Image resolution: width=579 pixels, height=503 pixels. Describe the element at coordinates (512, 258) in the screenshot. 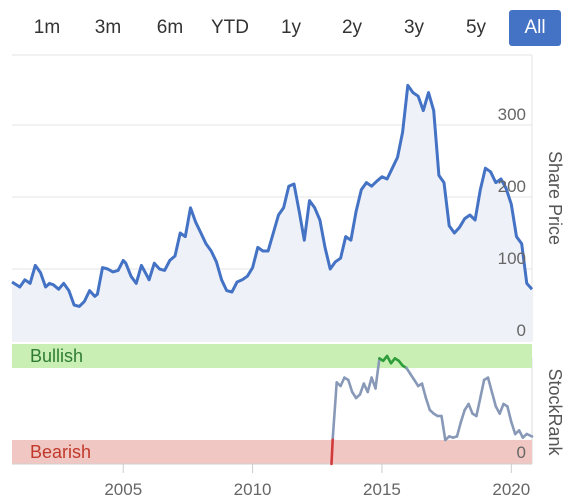

I see `price-y-tick-100: 100` at that location.